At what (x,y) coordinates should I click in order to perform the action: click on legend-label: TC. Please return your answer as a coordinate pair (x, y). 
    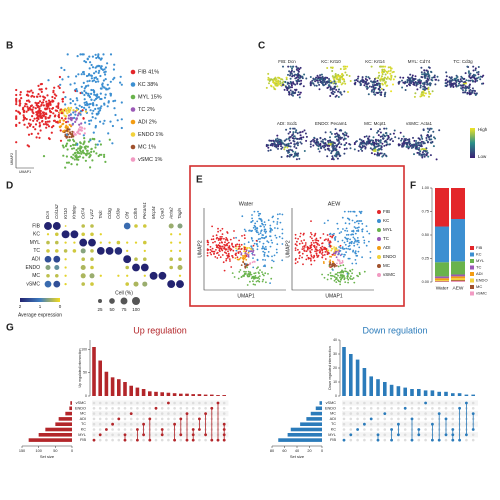
    Looking at the image, I should click on (478, 267).